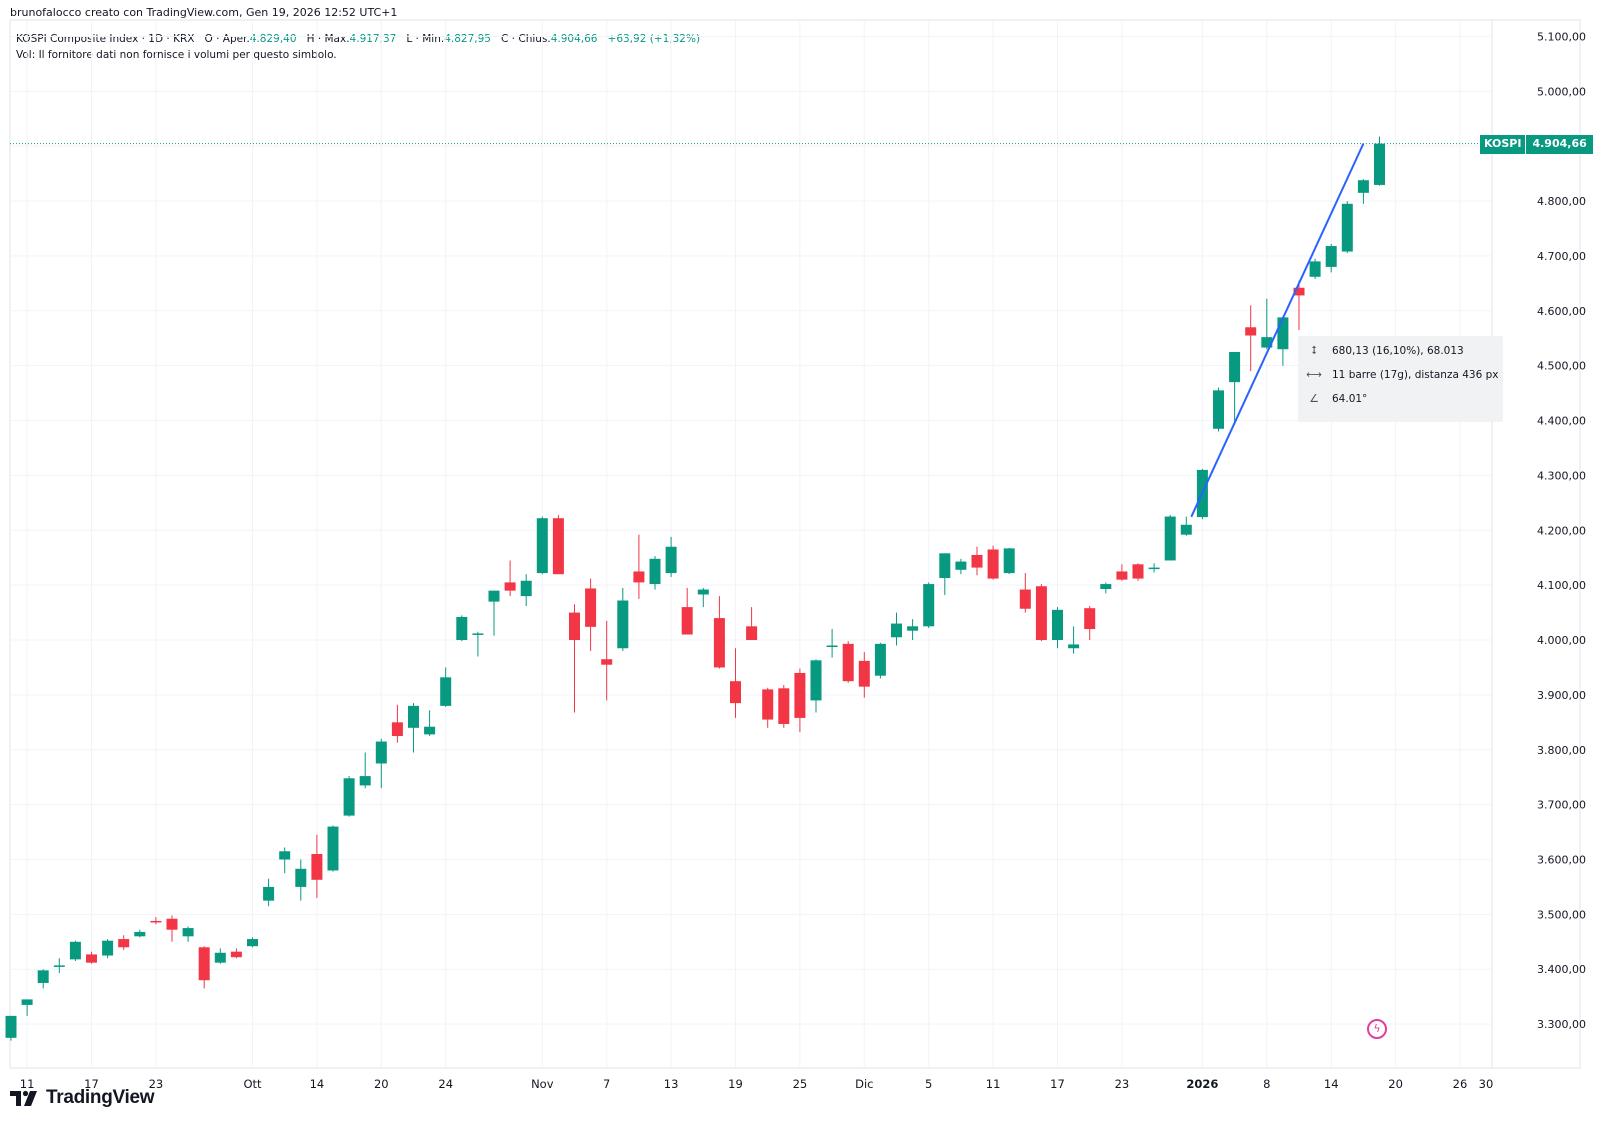 This screenshot has height=1125, width=1600. I want to click on price-tick-label: 4.700,00, so click(1561, 256).